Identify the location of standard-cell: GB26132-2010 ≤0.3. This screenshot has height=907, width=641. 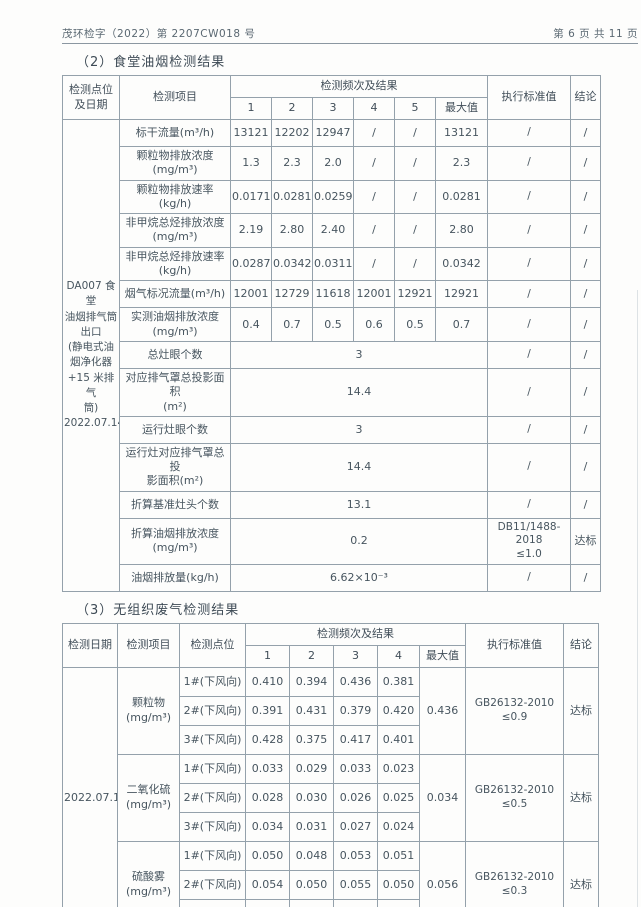
(514, 873).